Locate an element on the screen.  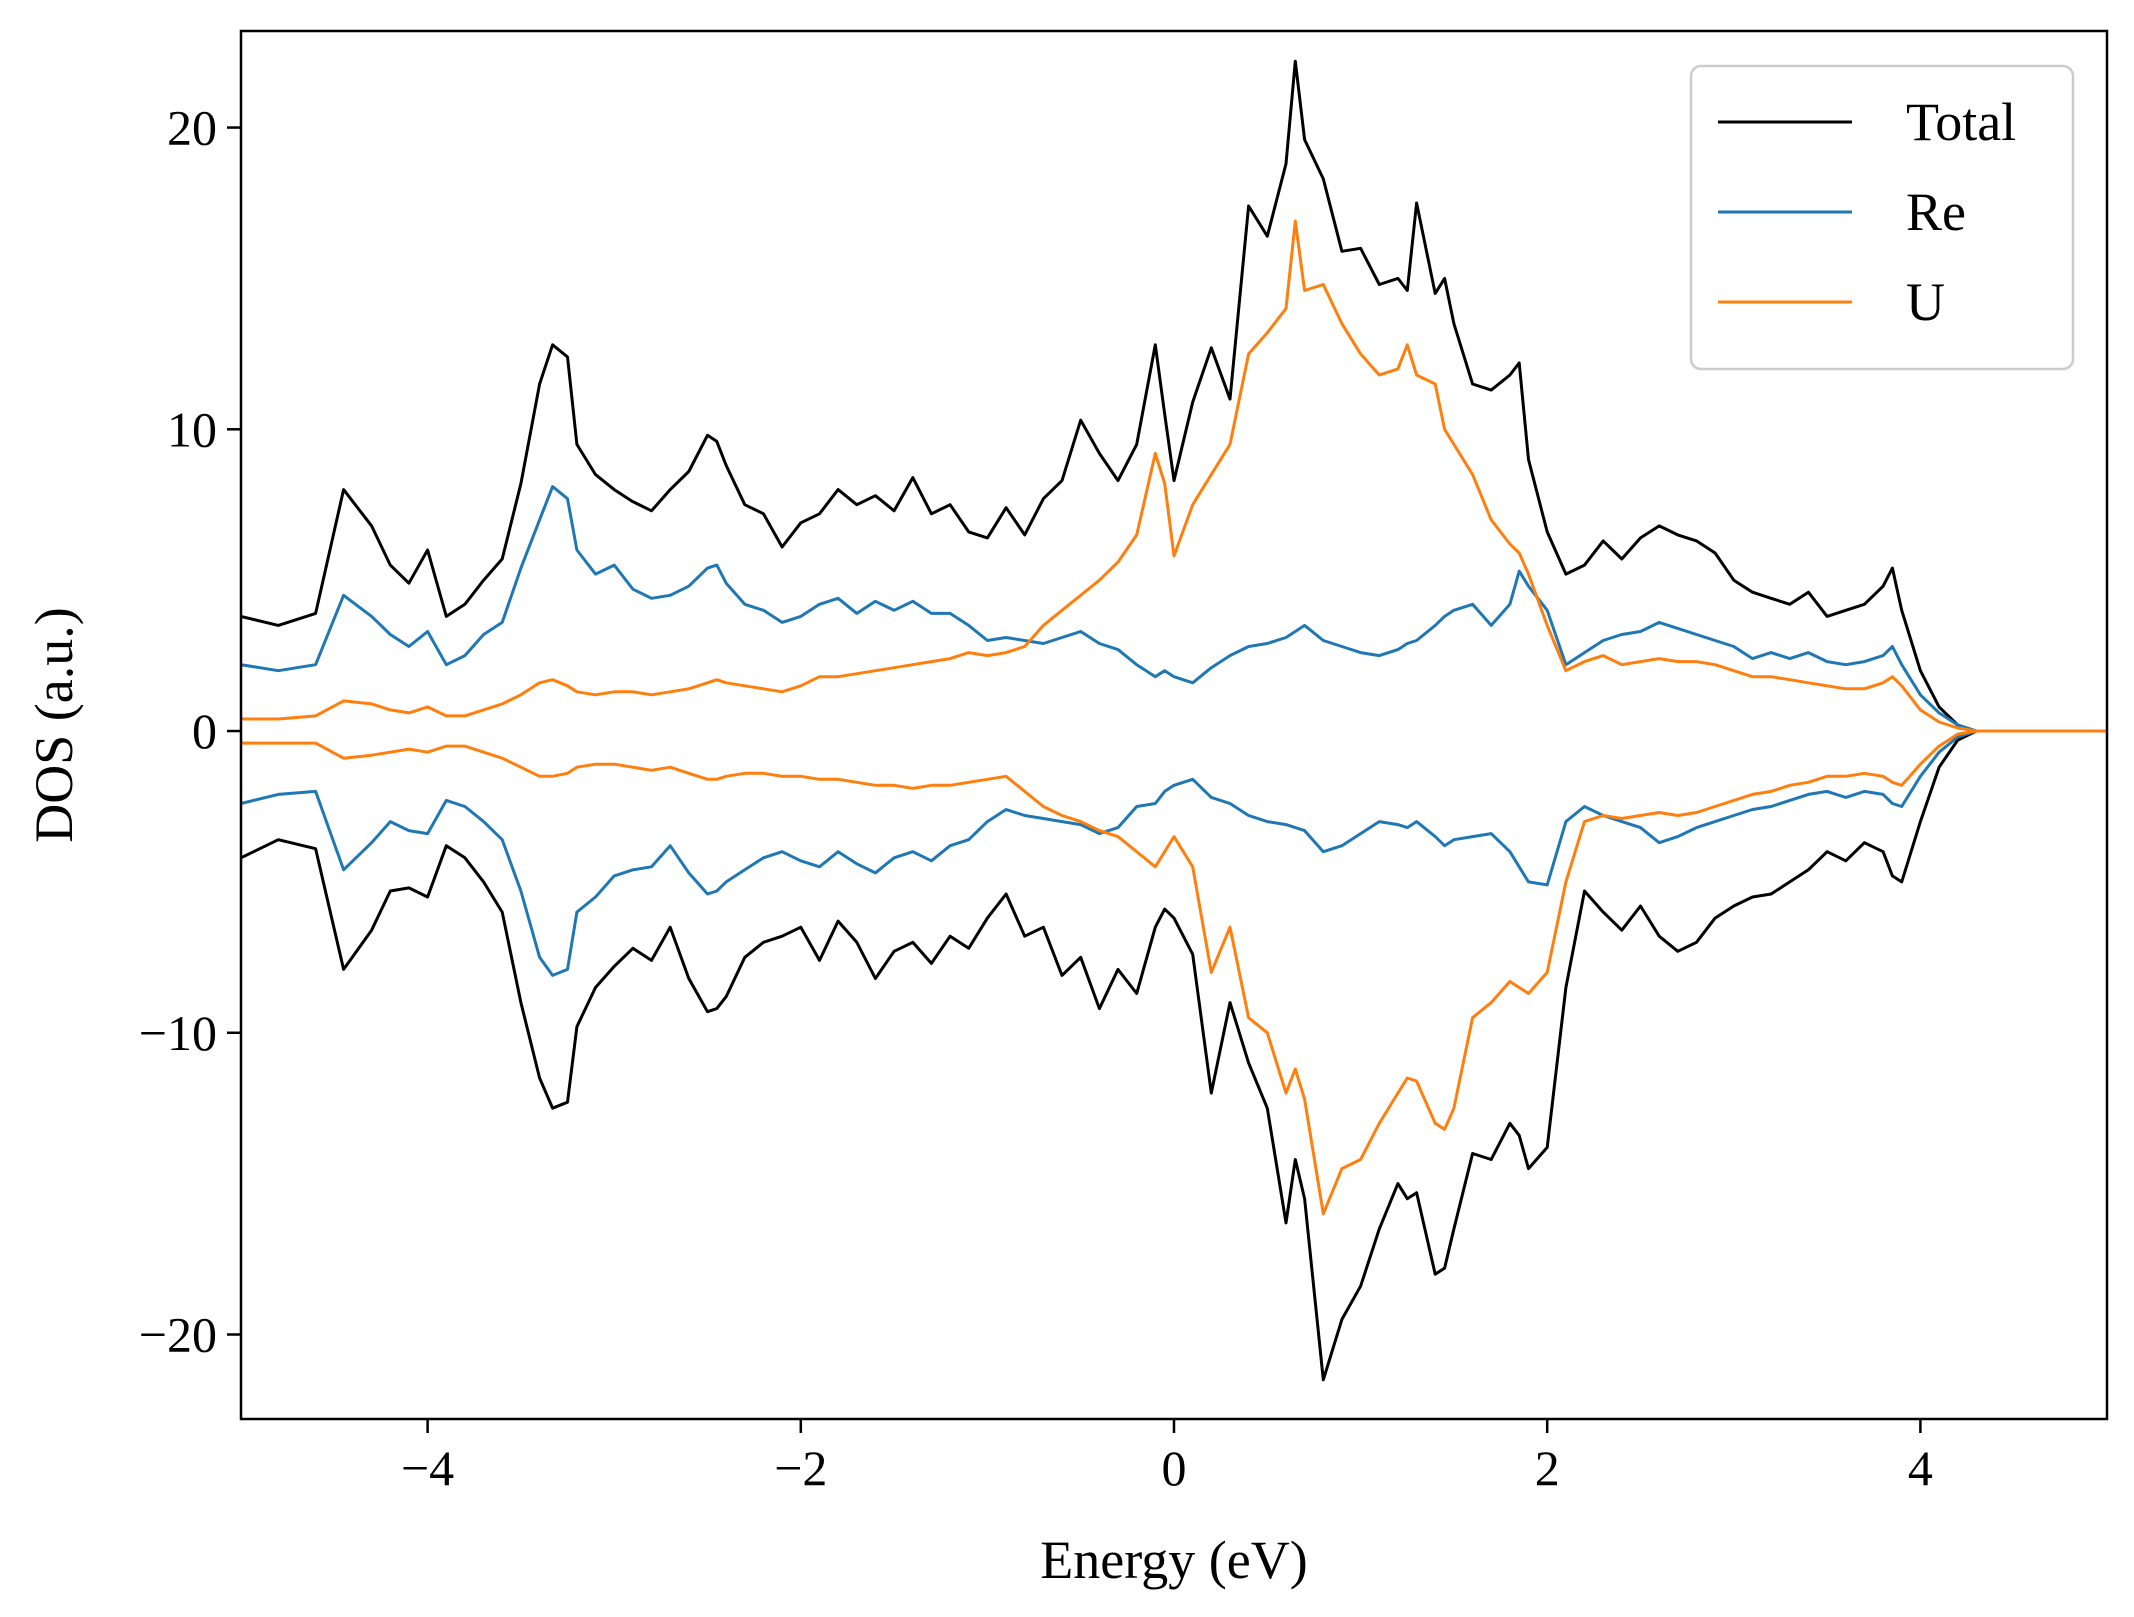
legend: Total Re U is located at coordinates (1882, 217).